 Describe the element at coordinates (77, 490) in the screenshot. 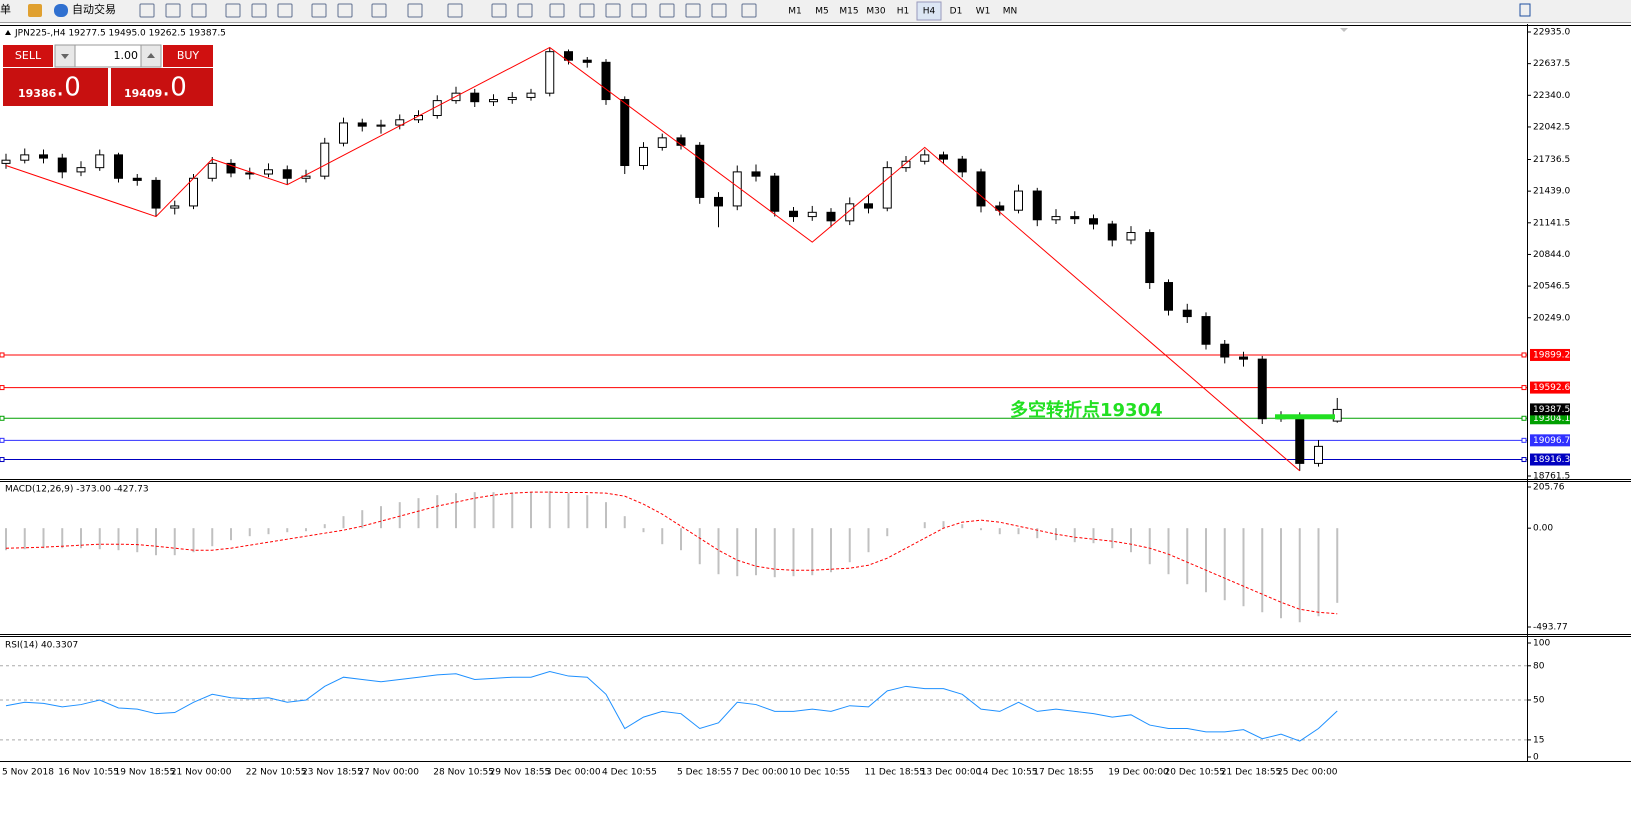

I see `macd-label: MACD(12,26,9) -373.00 -427.73` at that location.